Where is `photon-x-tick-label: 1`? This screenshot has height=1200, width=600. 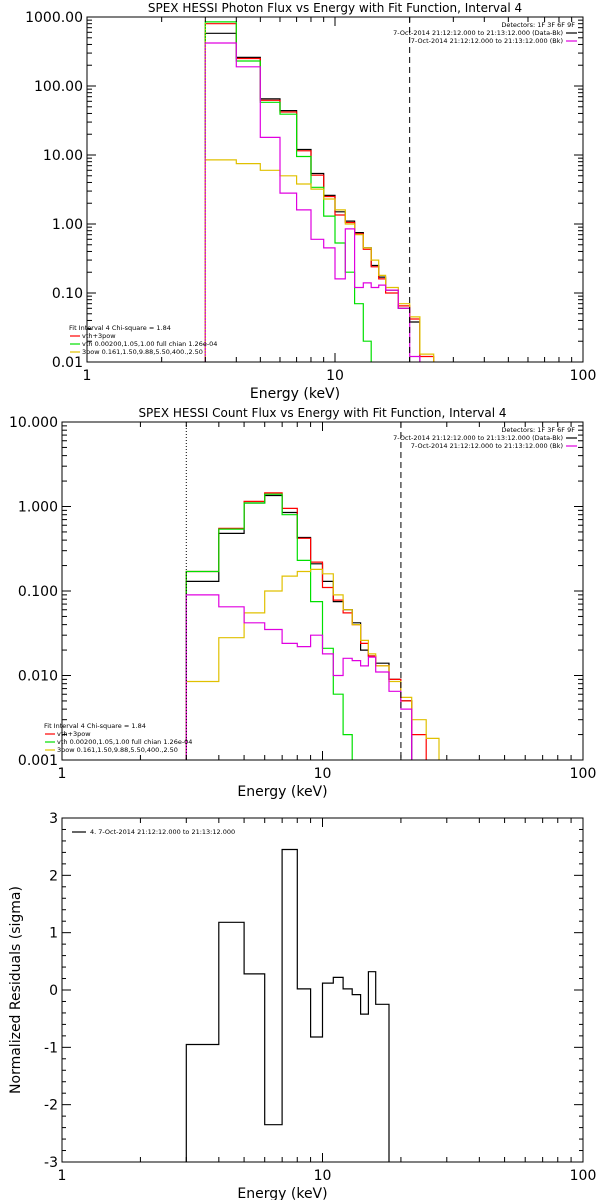
photon-x-tick-label: 1 is located at coordinates (87, 376).